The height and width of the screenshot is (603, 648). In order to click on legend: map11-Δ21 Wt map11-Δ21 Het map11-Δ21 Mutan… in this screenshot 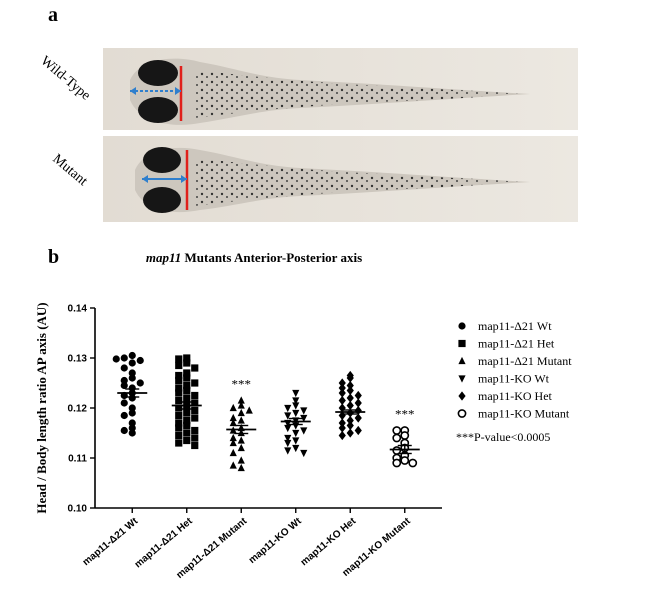, I will do `click(514, 381)`.